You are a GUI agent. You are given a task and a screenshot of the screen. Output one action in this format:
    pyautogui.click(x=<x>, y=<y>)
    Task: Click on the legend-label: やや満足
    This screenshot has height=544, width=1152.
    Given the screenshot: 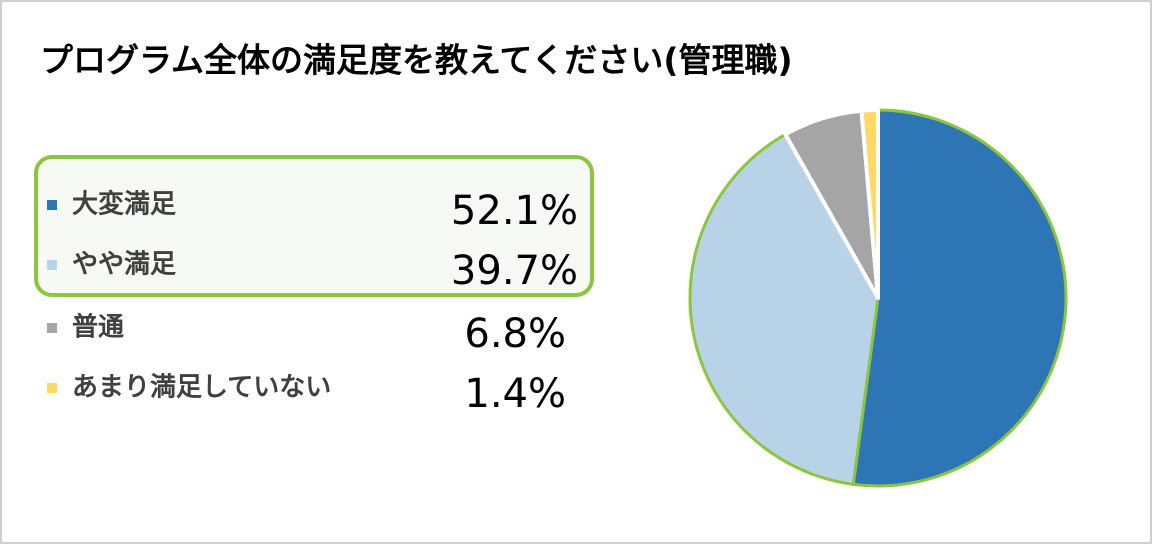 What is the action you would take?
    pyautogui.click(x=124, y=265)
    